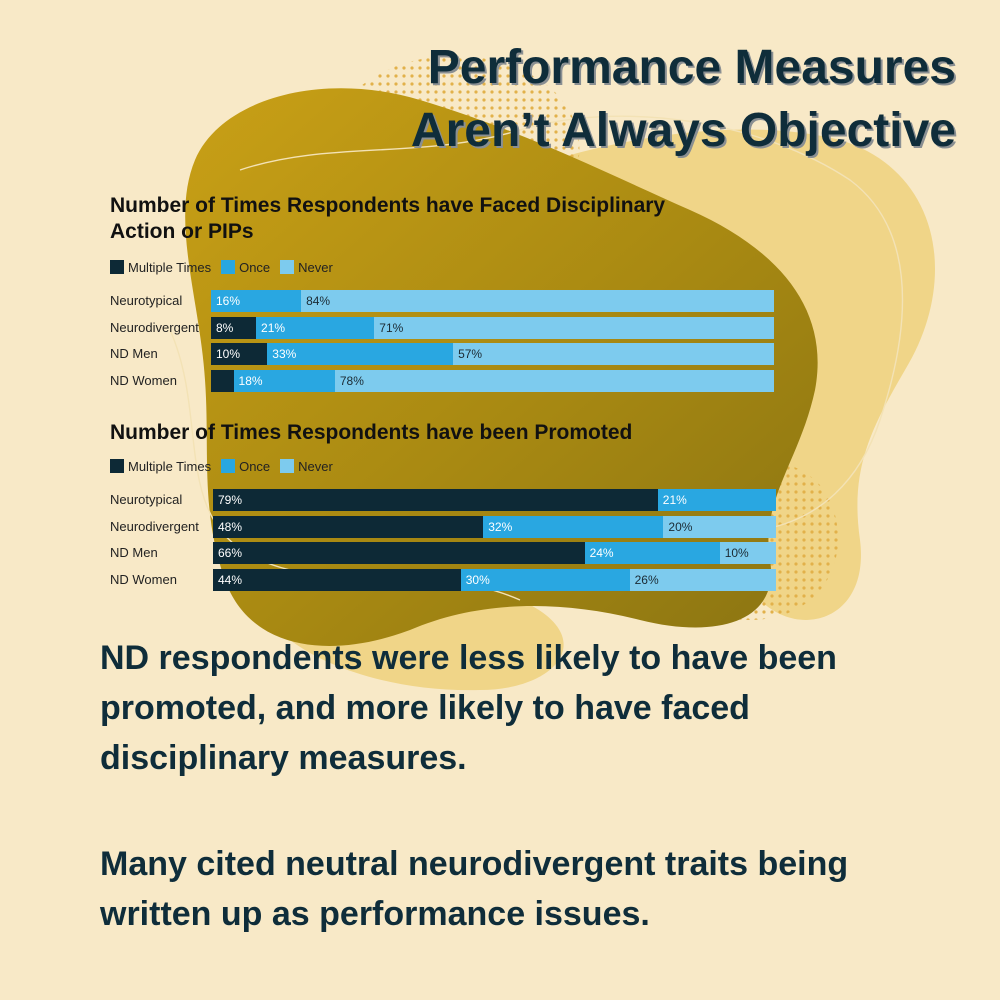 This screenshot has height=1000, width=1000. Describe the element at coordinates (230, 579) in the screenshot. I see `data-label: 44%` at that location.